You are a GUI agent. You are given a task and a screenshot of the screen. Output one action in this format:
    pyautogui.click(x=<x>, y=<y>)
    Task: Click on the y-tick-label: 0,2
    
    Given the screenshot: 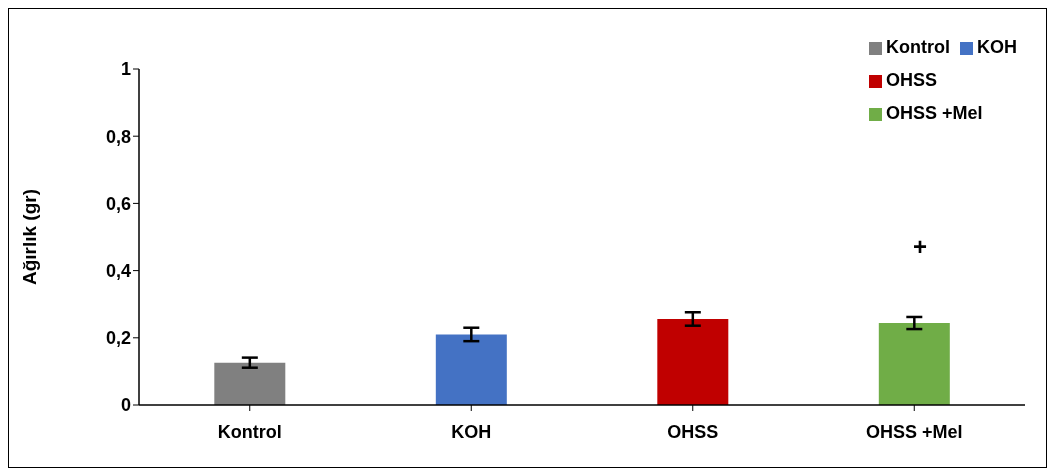 What is the action you would take?
    pyautogui.click(x=118, y=338)
    